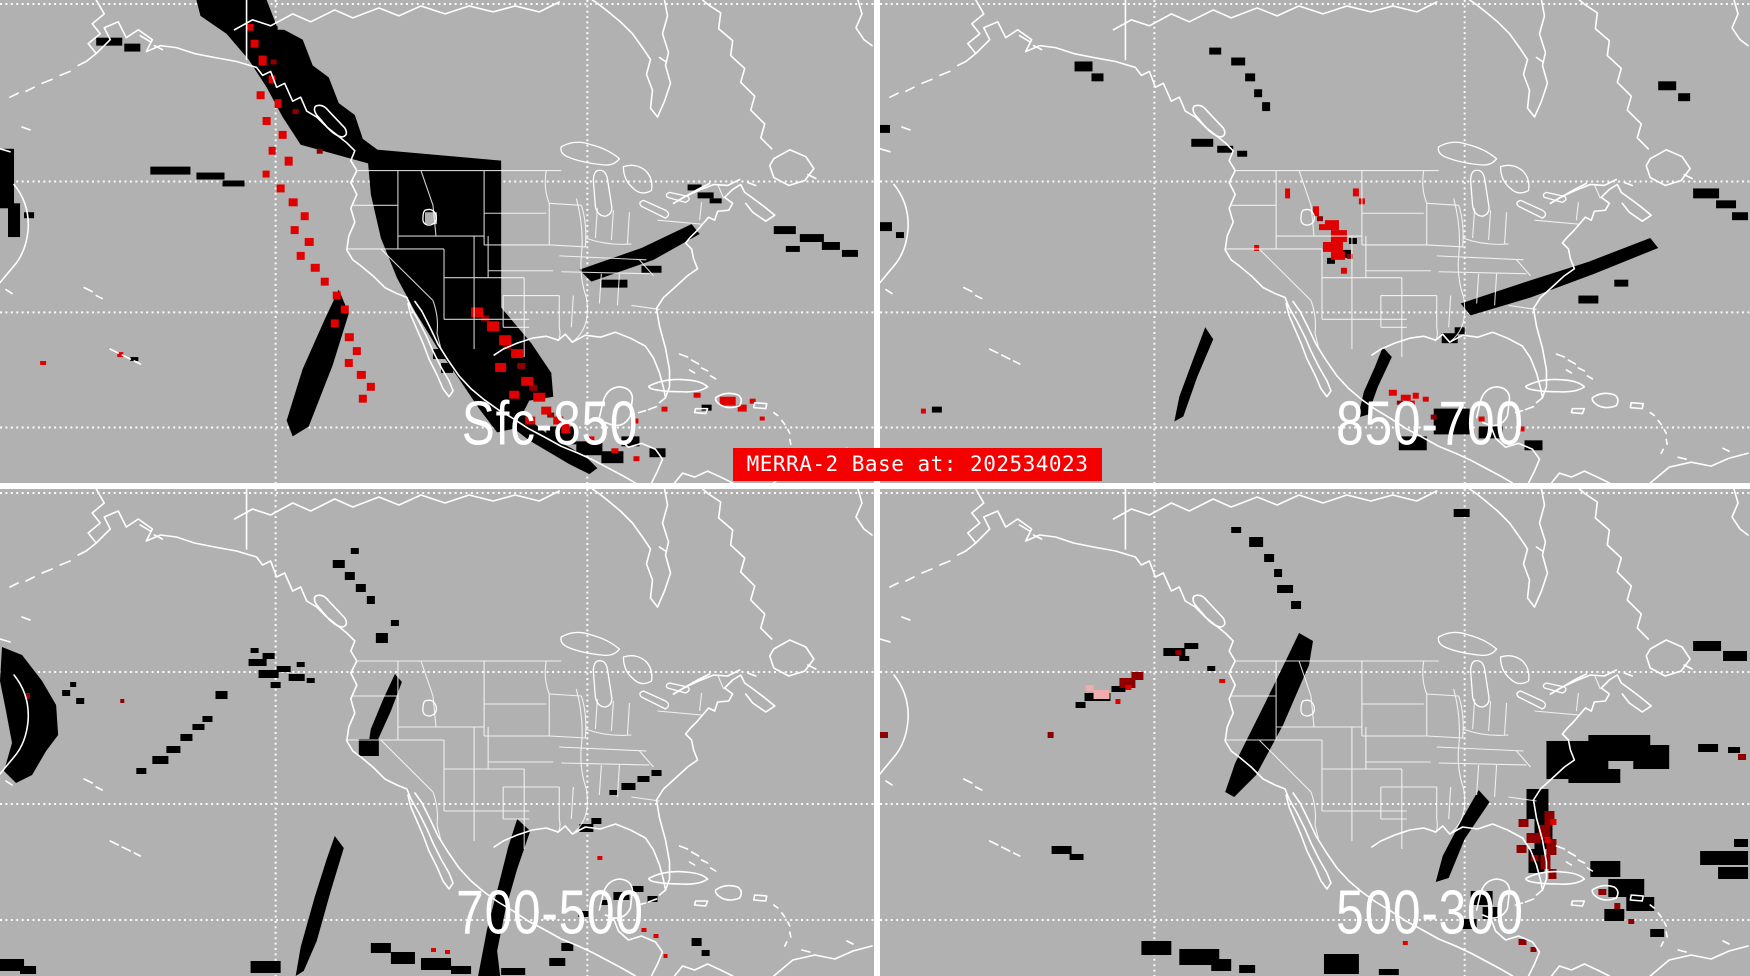  I want to click on layer-label: Sfc-850, so click(550, 424).